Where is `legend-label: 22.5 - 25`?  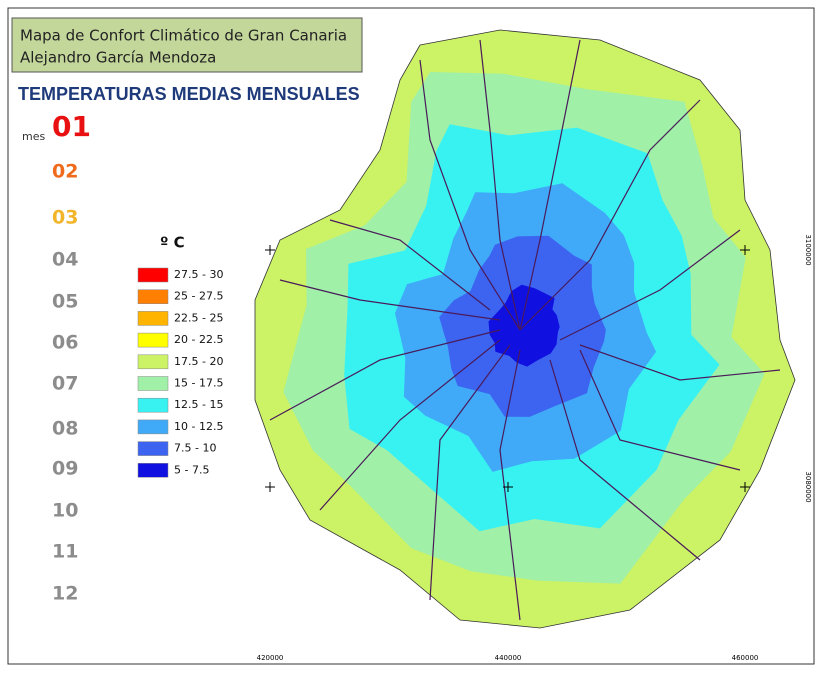 legend-label: 22.5 - 25 is located at coordinates (198, 317).